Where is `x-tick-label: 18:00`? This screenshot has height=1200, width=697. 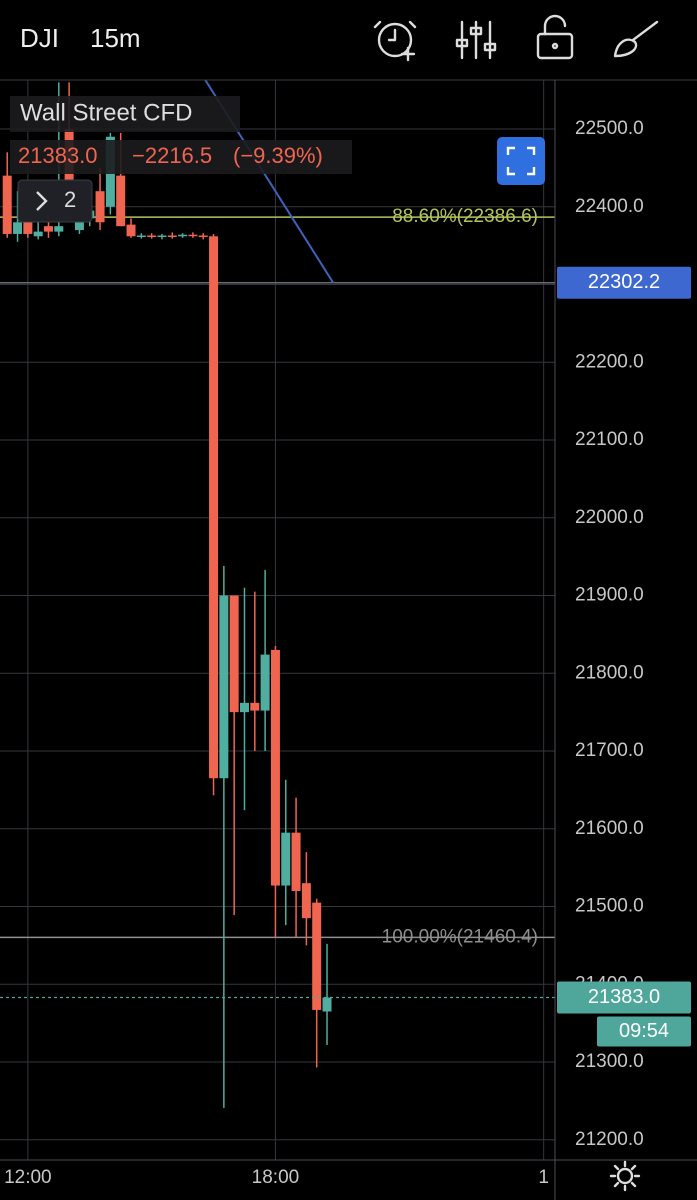 x-tick-label: 18:00 is located at coordinates (276, 1177).